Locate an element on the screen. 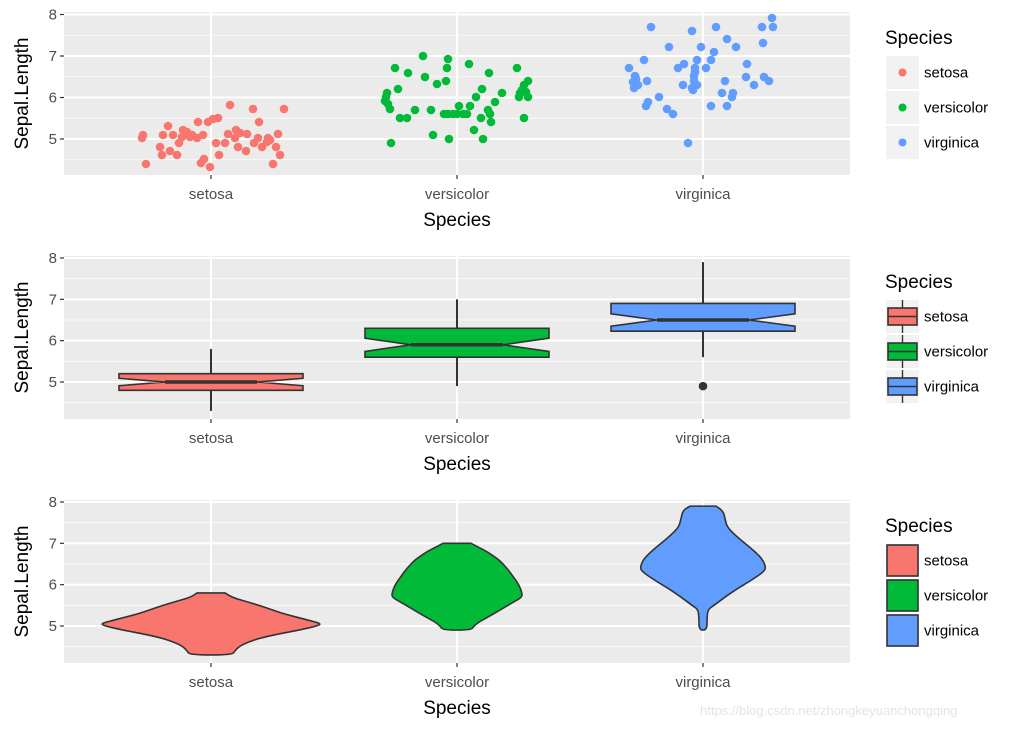 This screenshot has height=731, width=1024. violin-virginica is located at coordinates (703, 568).